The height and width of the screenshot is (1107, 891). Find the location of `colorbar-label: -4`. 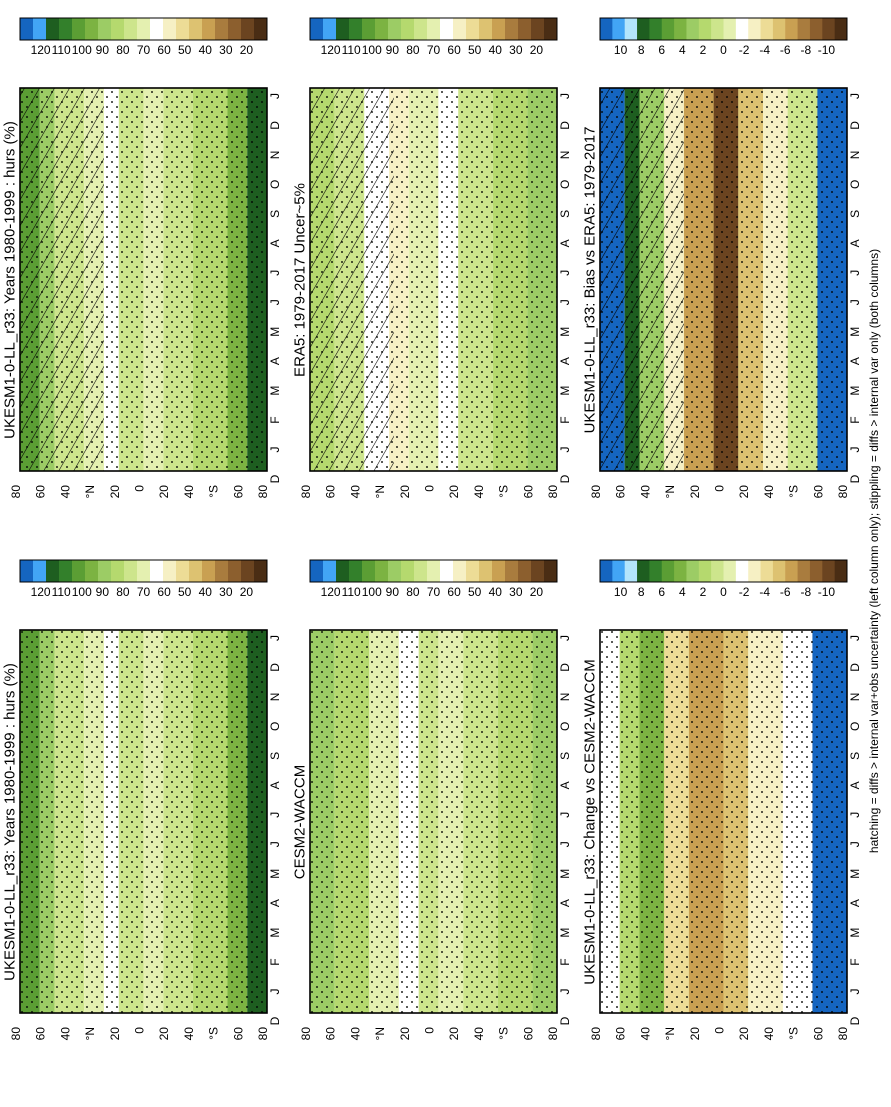

colorbar-label: -4 is located at coordinates (764, 50).